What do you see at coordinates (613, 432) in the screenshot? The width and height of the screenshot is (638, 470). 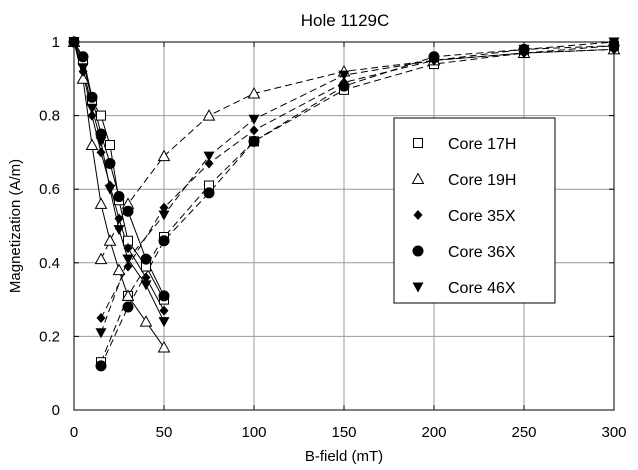 I see `x-tick-label: 300` at bounding box center [613, 432].